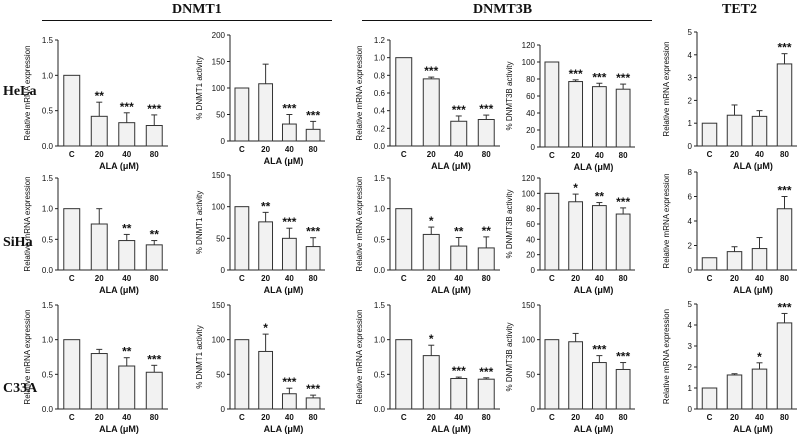 Image resolution: width=800 pixels, height=437 pixels. What do you see at coordinates (187, 20) in the screenshot?
I see `header-dnmt1-rule` at bounding box center [187, 20].